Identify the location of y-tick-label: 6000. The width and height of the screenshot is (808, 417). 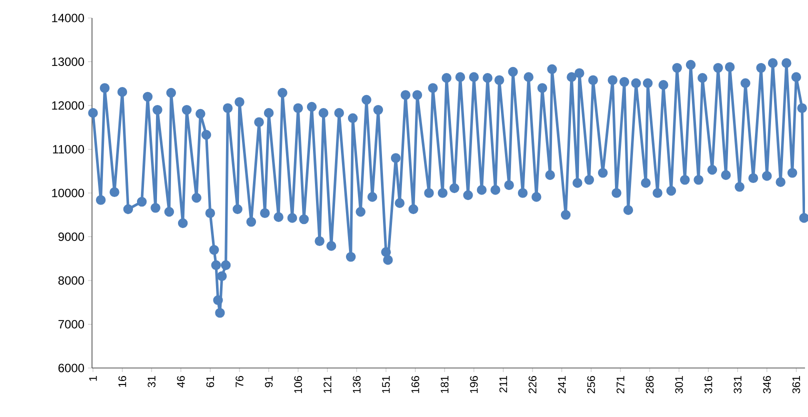
(71, 368).